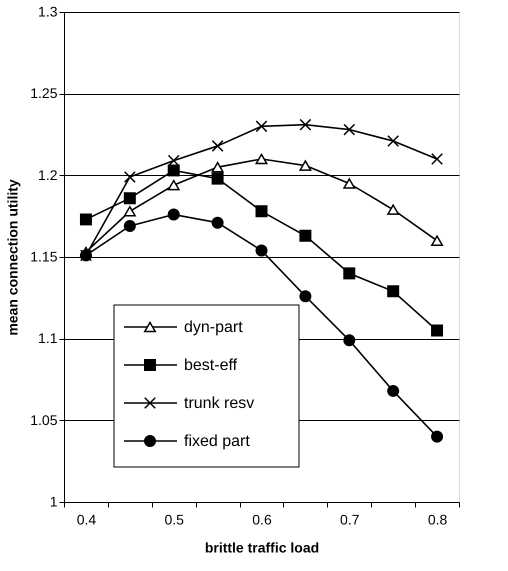 This screenshot has height=571, width=508. Describe the element at coordinates (217, 441) in the screenshot. I see `legend-label: fixed part` at that location.